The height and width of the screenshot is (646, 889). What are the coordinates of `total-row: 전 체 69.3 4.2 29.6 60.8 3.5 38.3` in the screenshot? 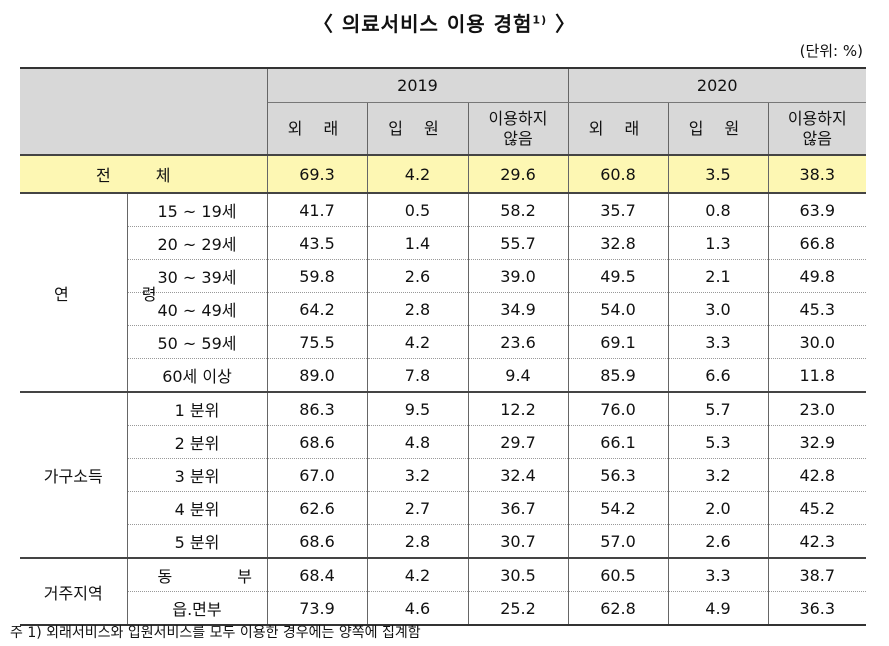 It's located at (443, 174).